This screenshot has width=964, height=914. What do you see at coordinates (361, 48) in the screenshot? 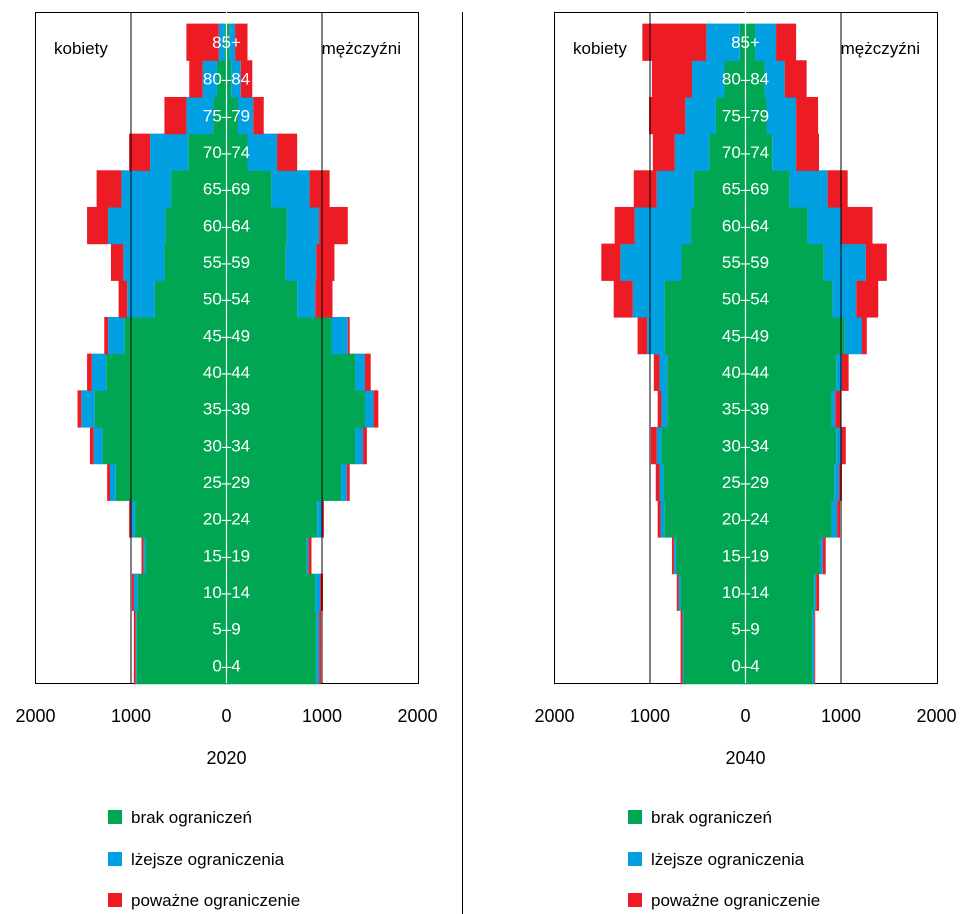
I see `men-label: mężczyźni` at bounding box center [361, 48].